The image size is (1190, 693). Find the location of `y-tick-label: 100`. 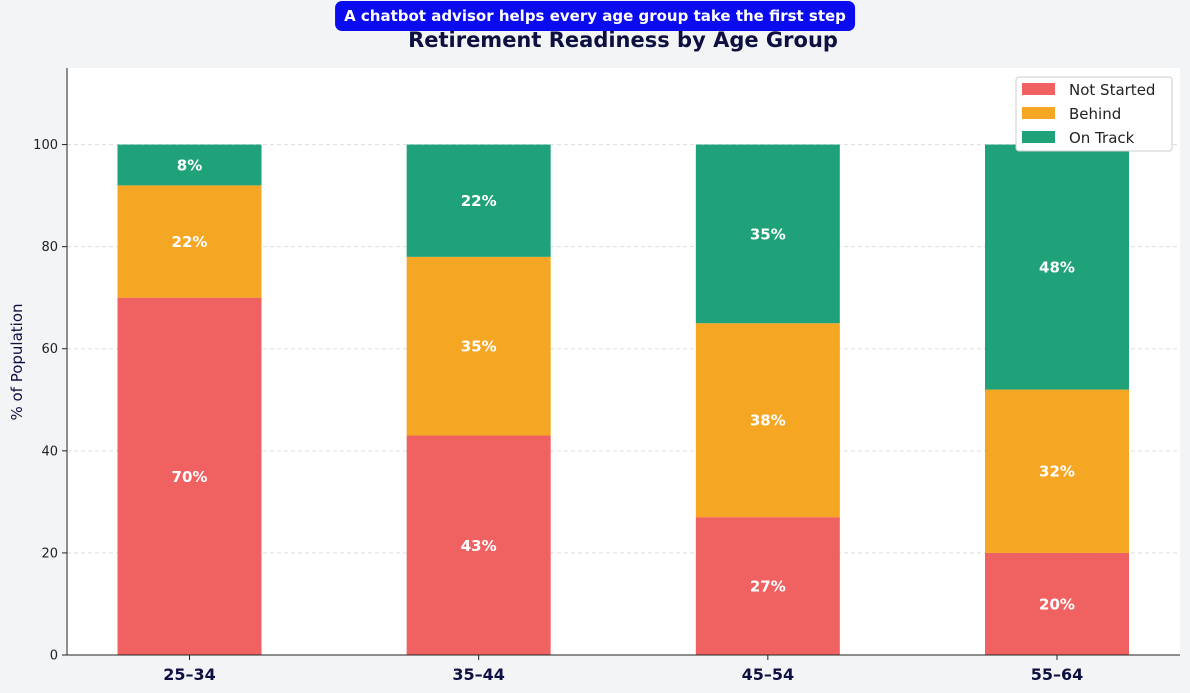

y-tick-label: 100 is located at coordinates (45, 145).